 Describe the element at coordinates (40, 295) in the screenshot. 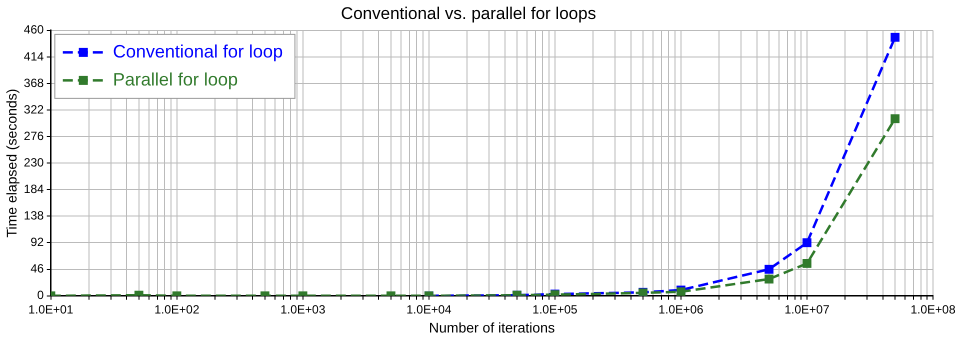

I see `y-tick-label: 0` at that location.